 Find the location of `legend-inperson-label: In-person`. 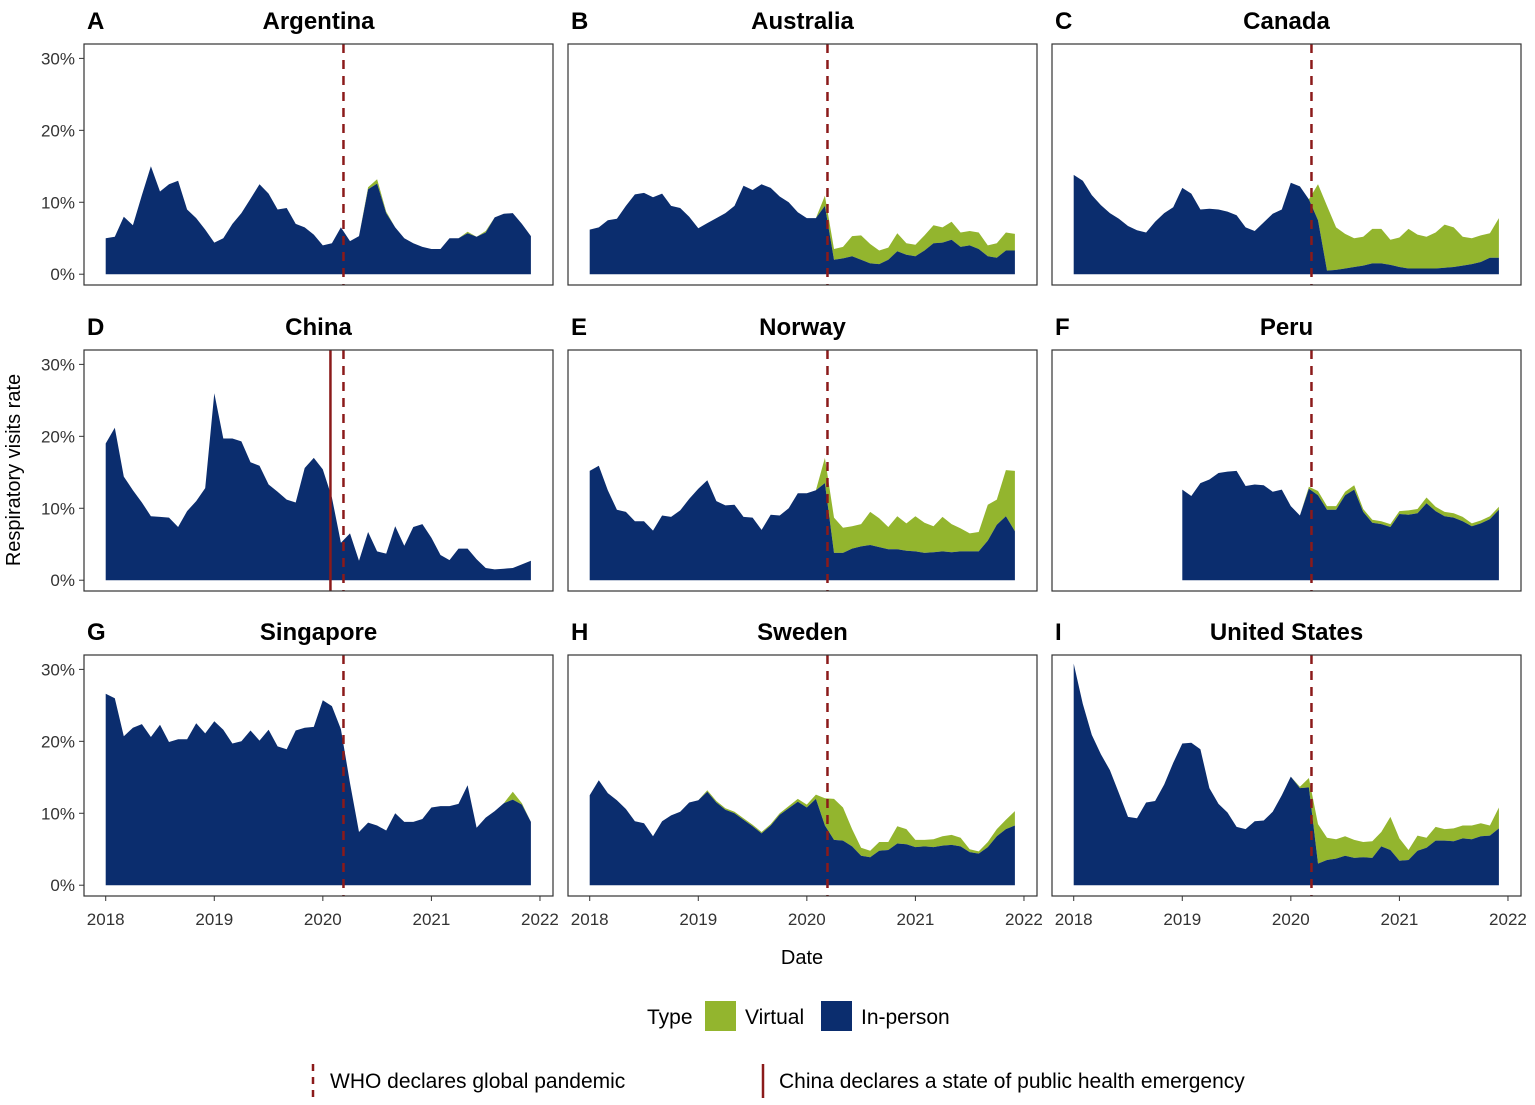

legend-inperson-label: In-person is located at coordinates (905, 1017).